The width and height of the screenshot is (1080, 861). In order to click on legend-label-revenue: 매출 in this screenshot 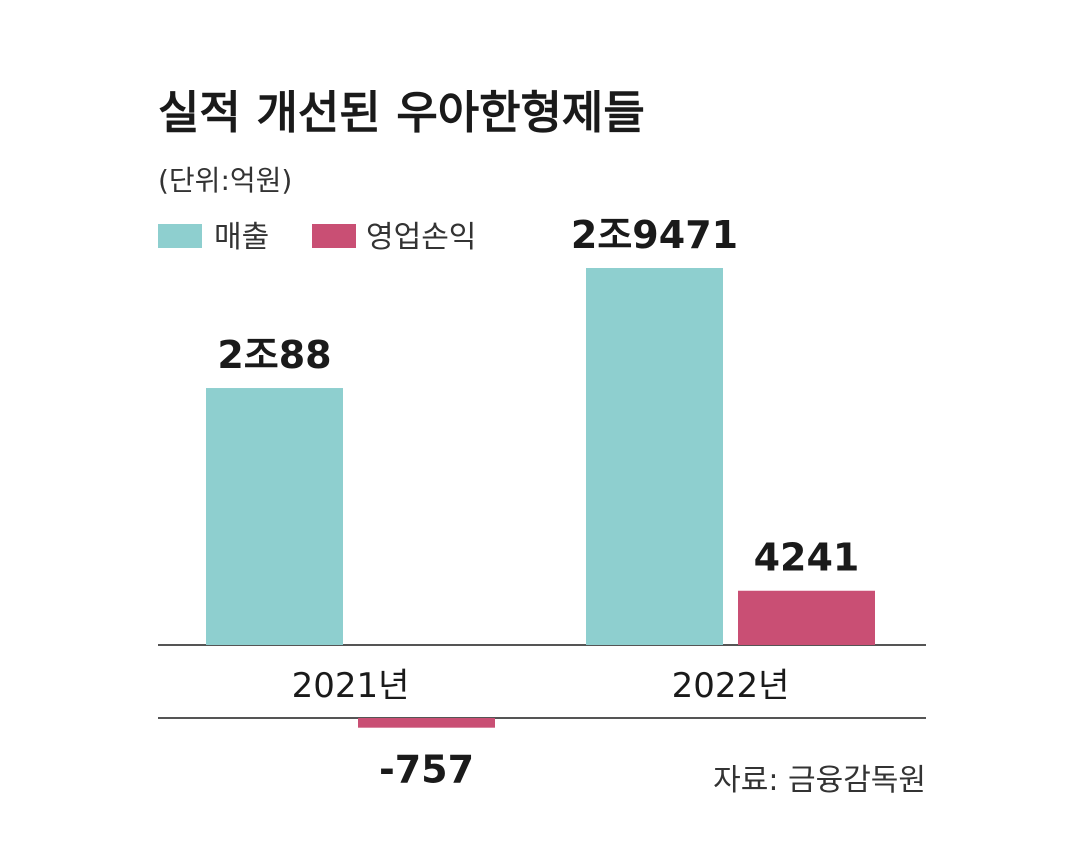, I will do `click(241, 237)`.